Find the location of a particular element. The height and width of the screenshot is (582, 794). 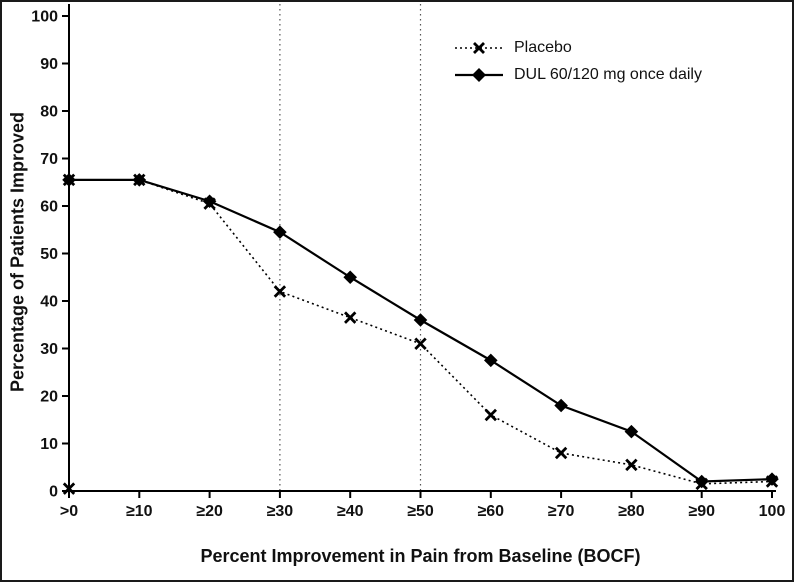

marker-x-extra is located at coordinates (69, 488).